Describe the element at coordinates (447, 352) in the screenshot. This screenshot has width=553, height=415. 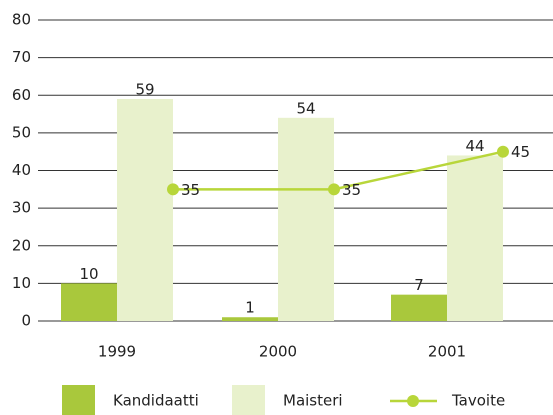
I see `x-tick-label: 2001` at that location.